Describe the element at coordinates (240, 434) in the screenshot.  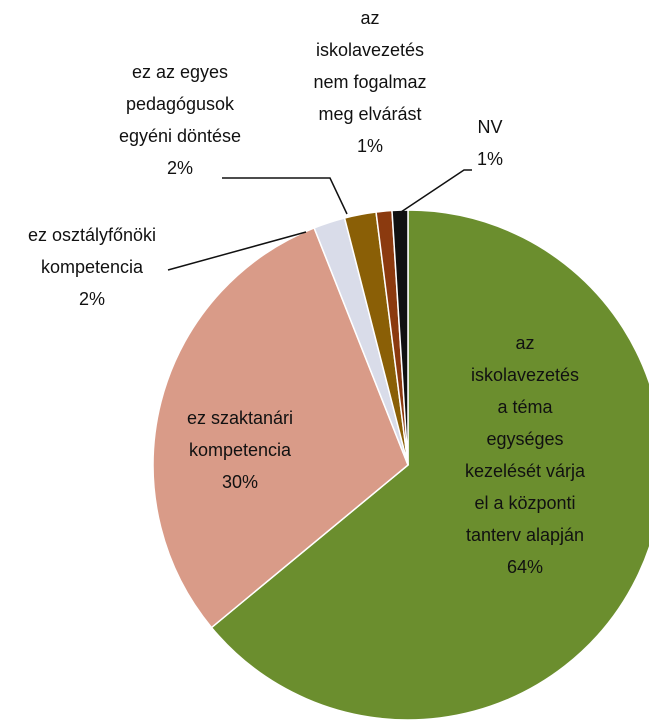
I see `category-label: ez szaktanári kompetencia` at that location.